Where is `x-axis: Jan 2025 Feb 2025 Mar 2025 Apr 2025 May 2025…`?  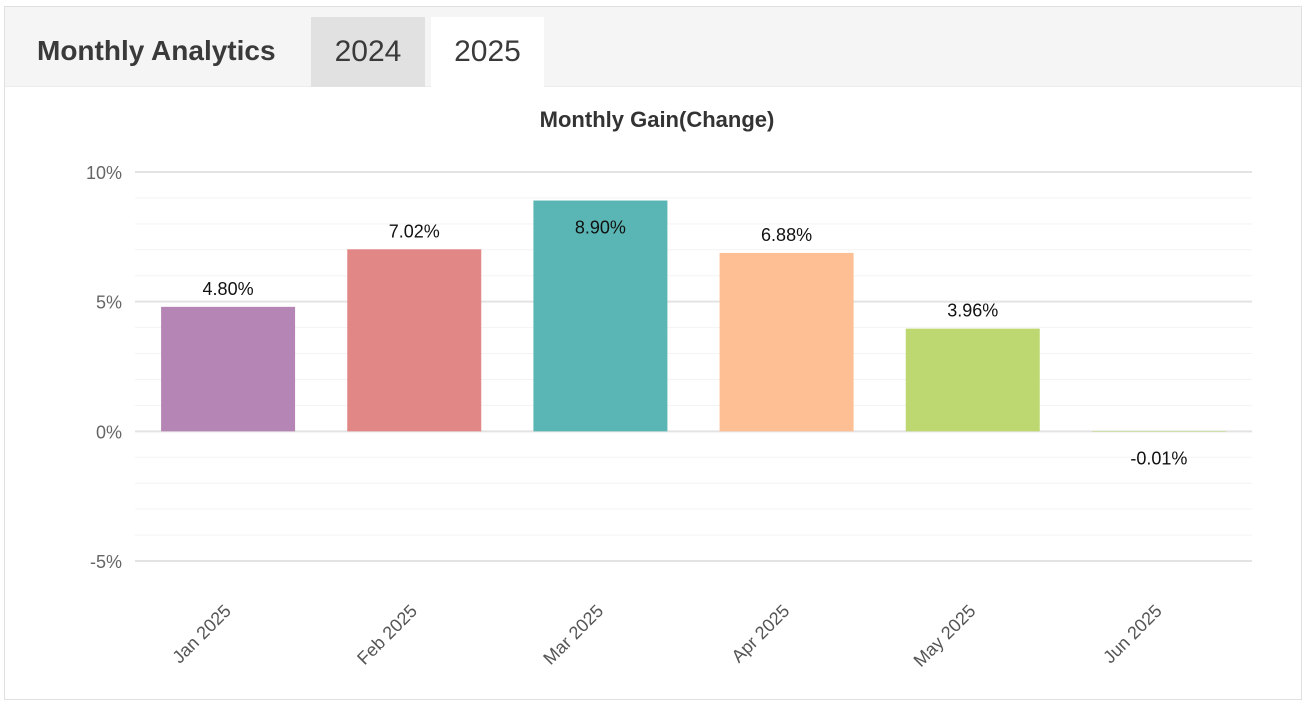 x-axis: Jan 2025 Feb 2025 Mar 2025 Apr 2025 May 2025… is located at coordinates (666, 636).